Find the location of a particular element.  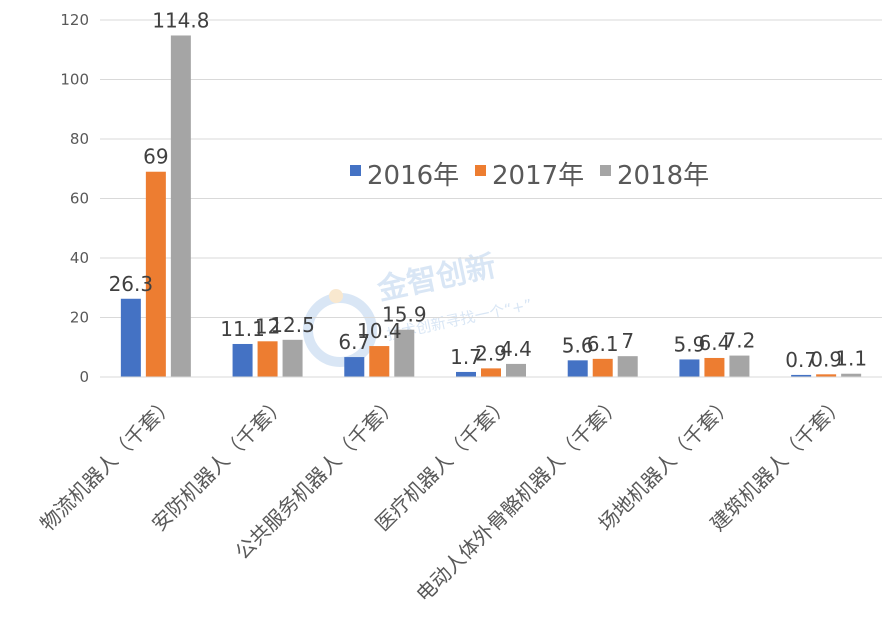

data-label: 114.8 is located at coordinates (180, 20).